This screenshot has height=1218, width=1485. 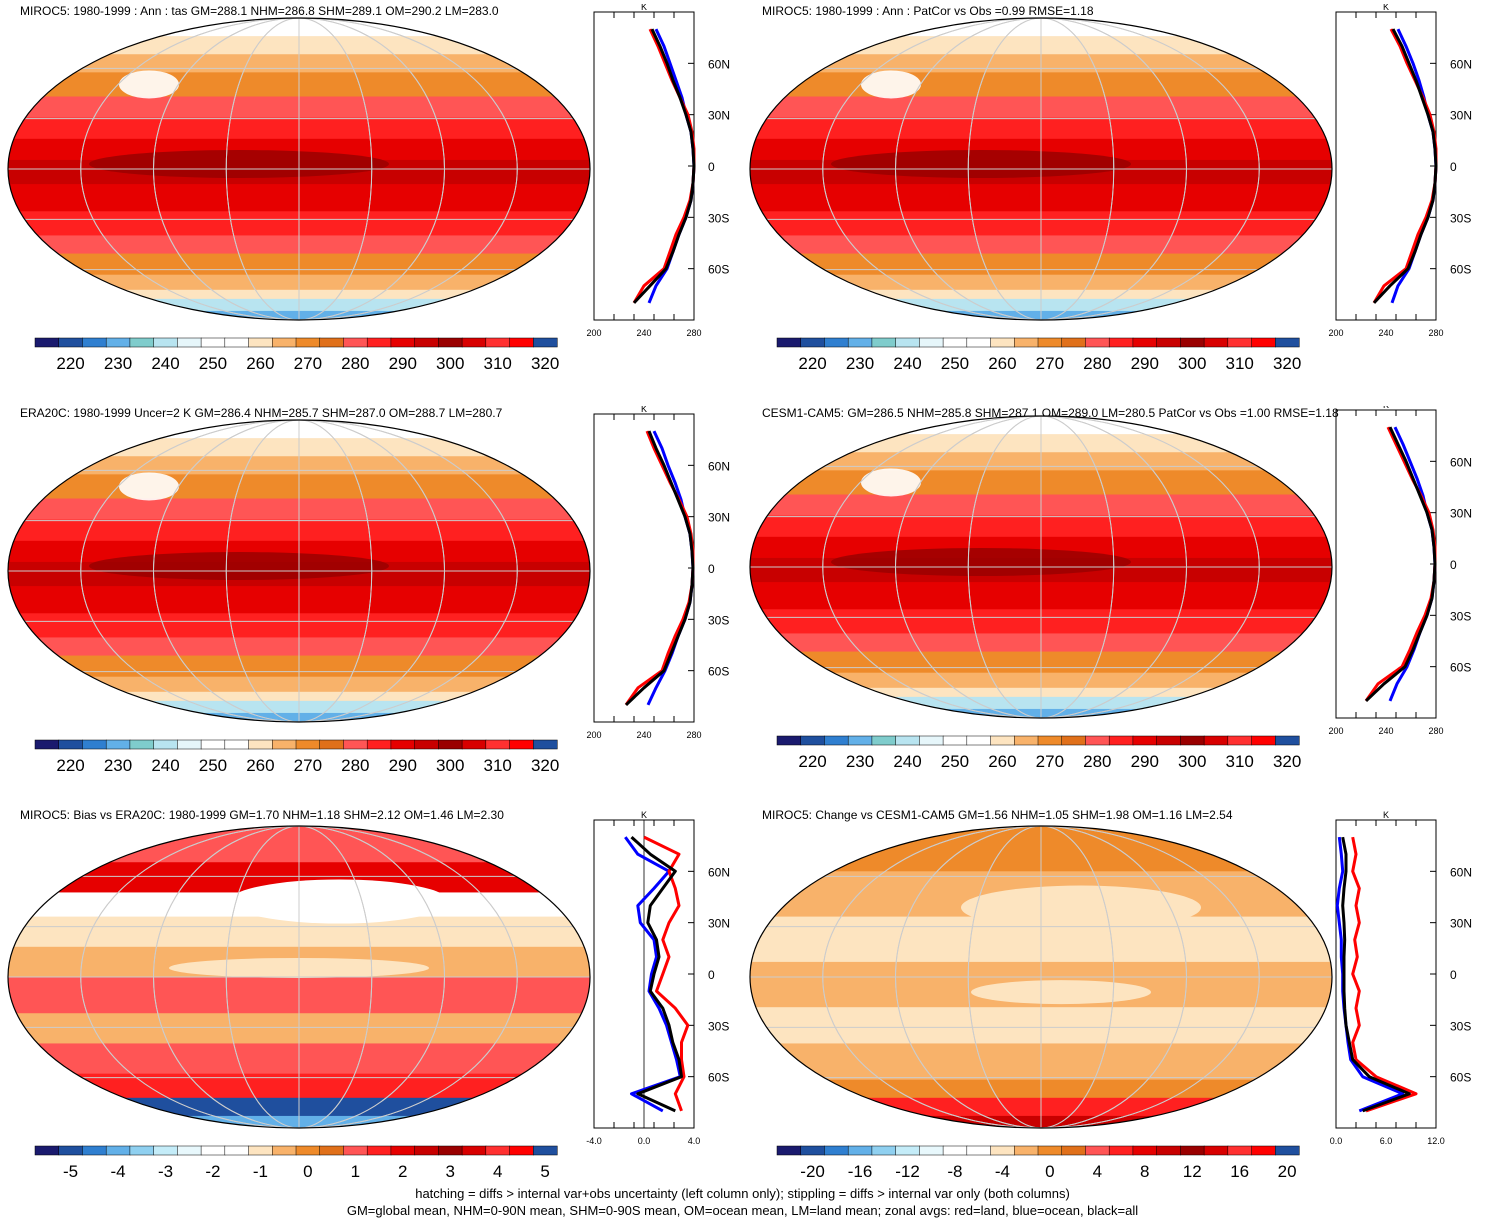 I want to click on zonal-xtick-label: 0.0, so click(x=644, y=1141).